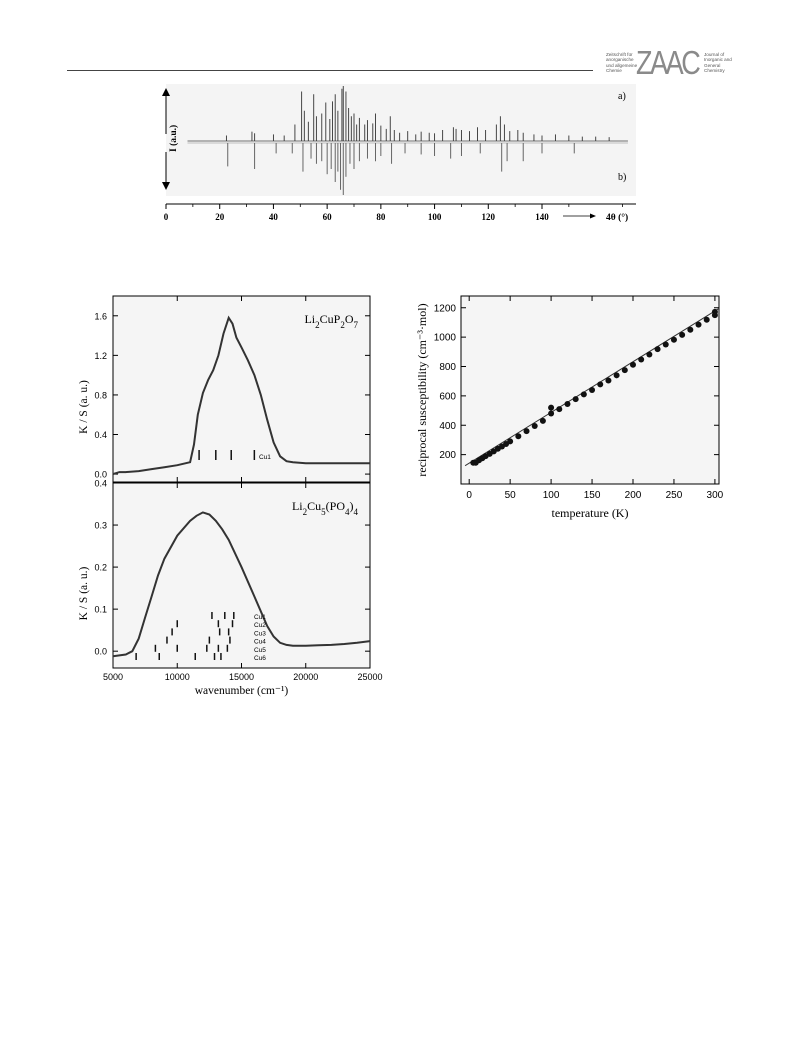  I want to click on spectrum-x-tick-label: 25000, so click(369, 677).